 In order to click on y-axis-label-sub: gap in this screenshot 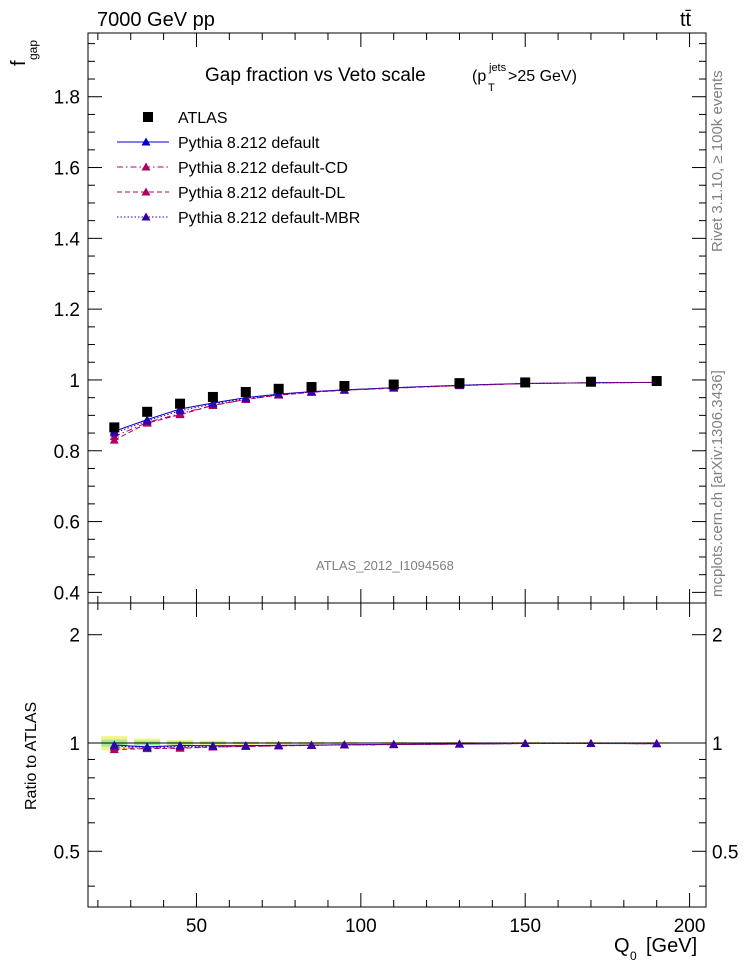, I will do `click(33, 50)`.